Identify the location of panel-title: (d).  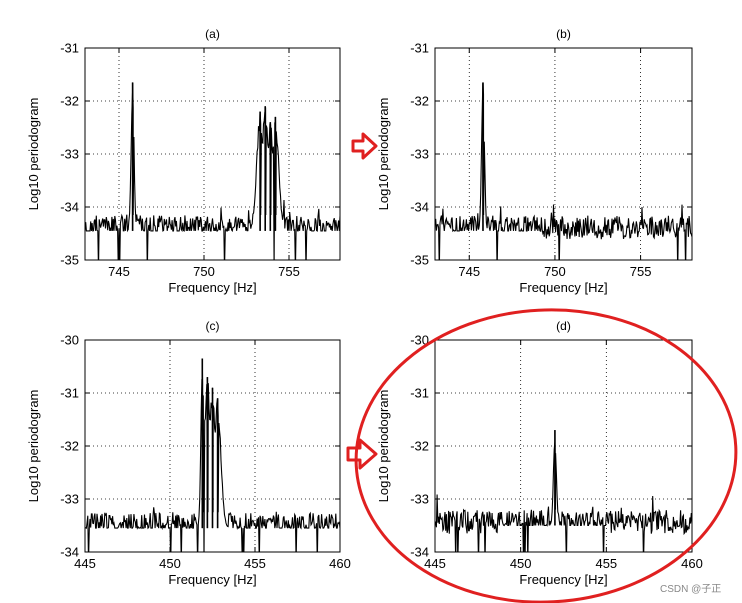
(563, 326).